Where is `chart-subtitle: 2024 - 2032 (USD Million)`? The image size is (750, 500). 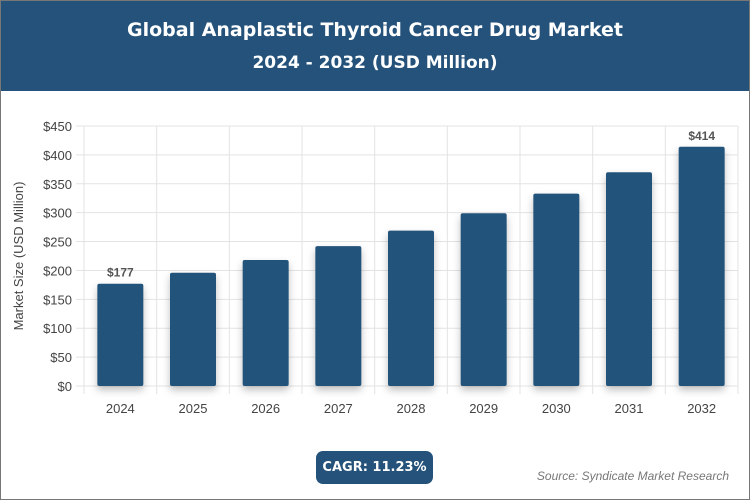 chart-subtitle: 2024 - 2032 (USD Million) is located at coordinates (375, 63).